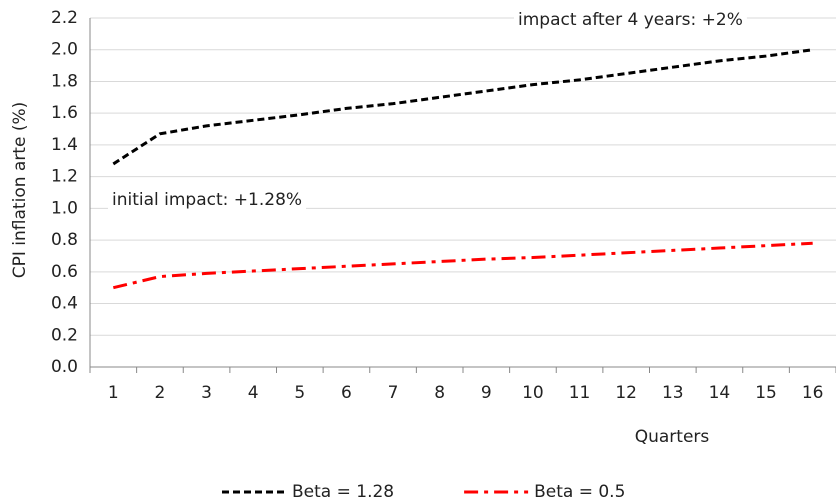 The image size is (836, 504). Describe the element at coordinates (533, 393) in the screenshot. I see `x-tick-label: 10` at that location.